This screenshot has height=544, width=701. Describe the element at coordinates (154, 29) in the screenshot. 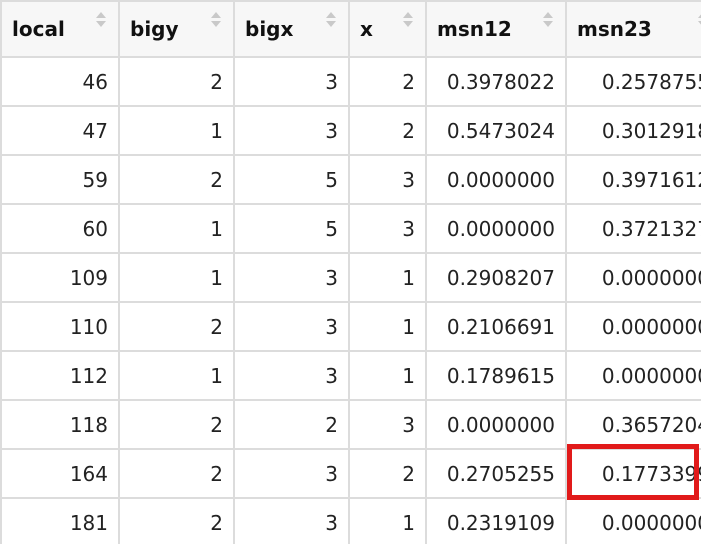

I see `column-header-label: bigy` at that location.